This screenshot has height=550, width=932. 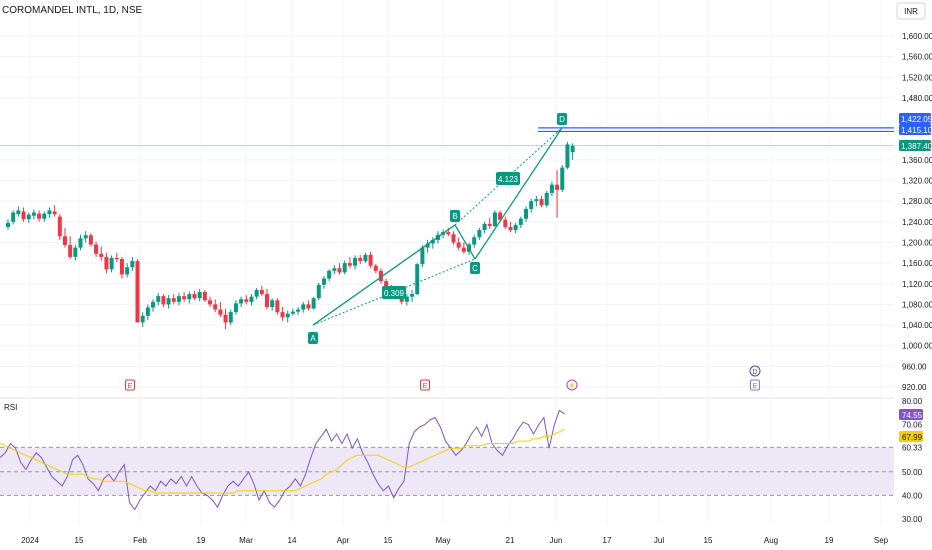 I want to click on pattern-leg-bc, so click(x=465, y=242).